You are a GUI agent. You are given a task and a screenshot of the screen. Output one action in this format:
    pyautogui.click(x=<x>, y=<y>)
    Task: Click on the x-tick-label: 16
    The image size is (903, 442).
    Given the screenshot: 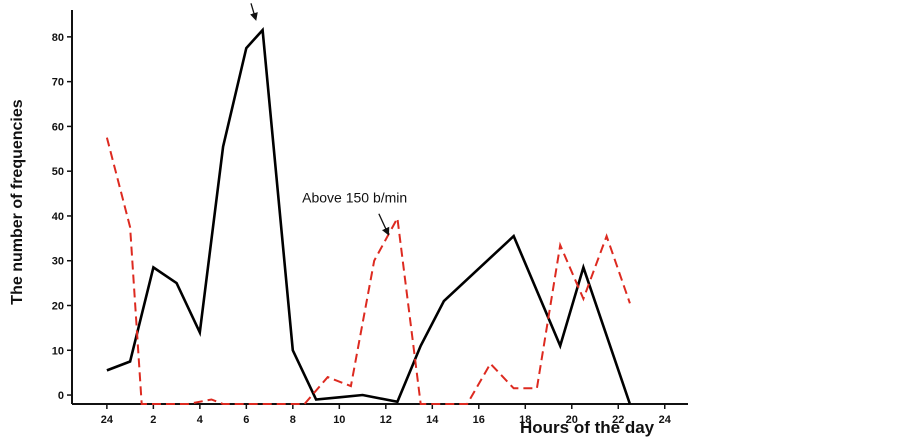 What is the action you would take?
    pyautogui.click(x=479, y=420)
    